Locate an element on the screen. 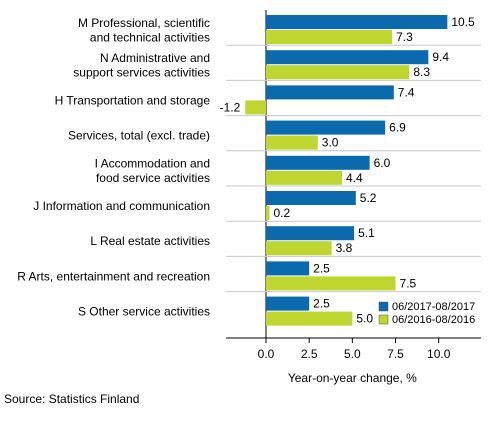 The width and height of the screenshot is (493, 421). data-label: 8.3 is located at coordinates (421, 72).